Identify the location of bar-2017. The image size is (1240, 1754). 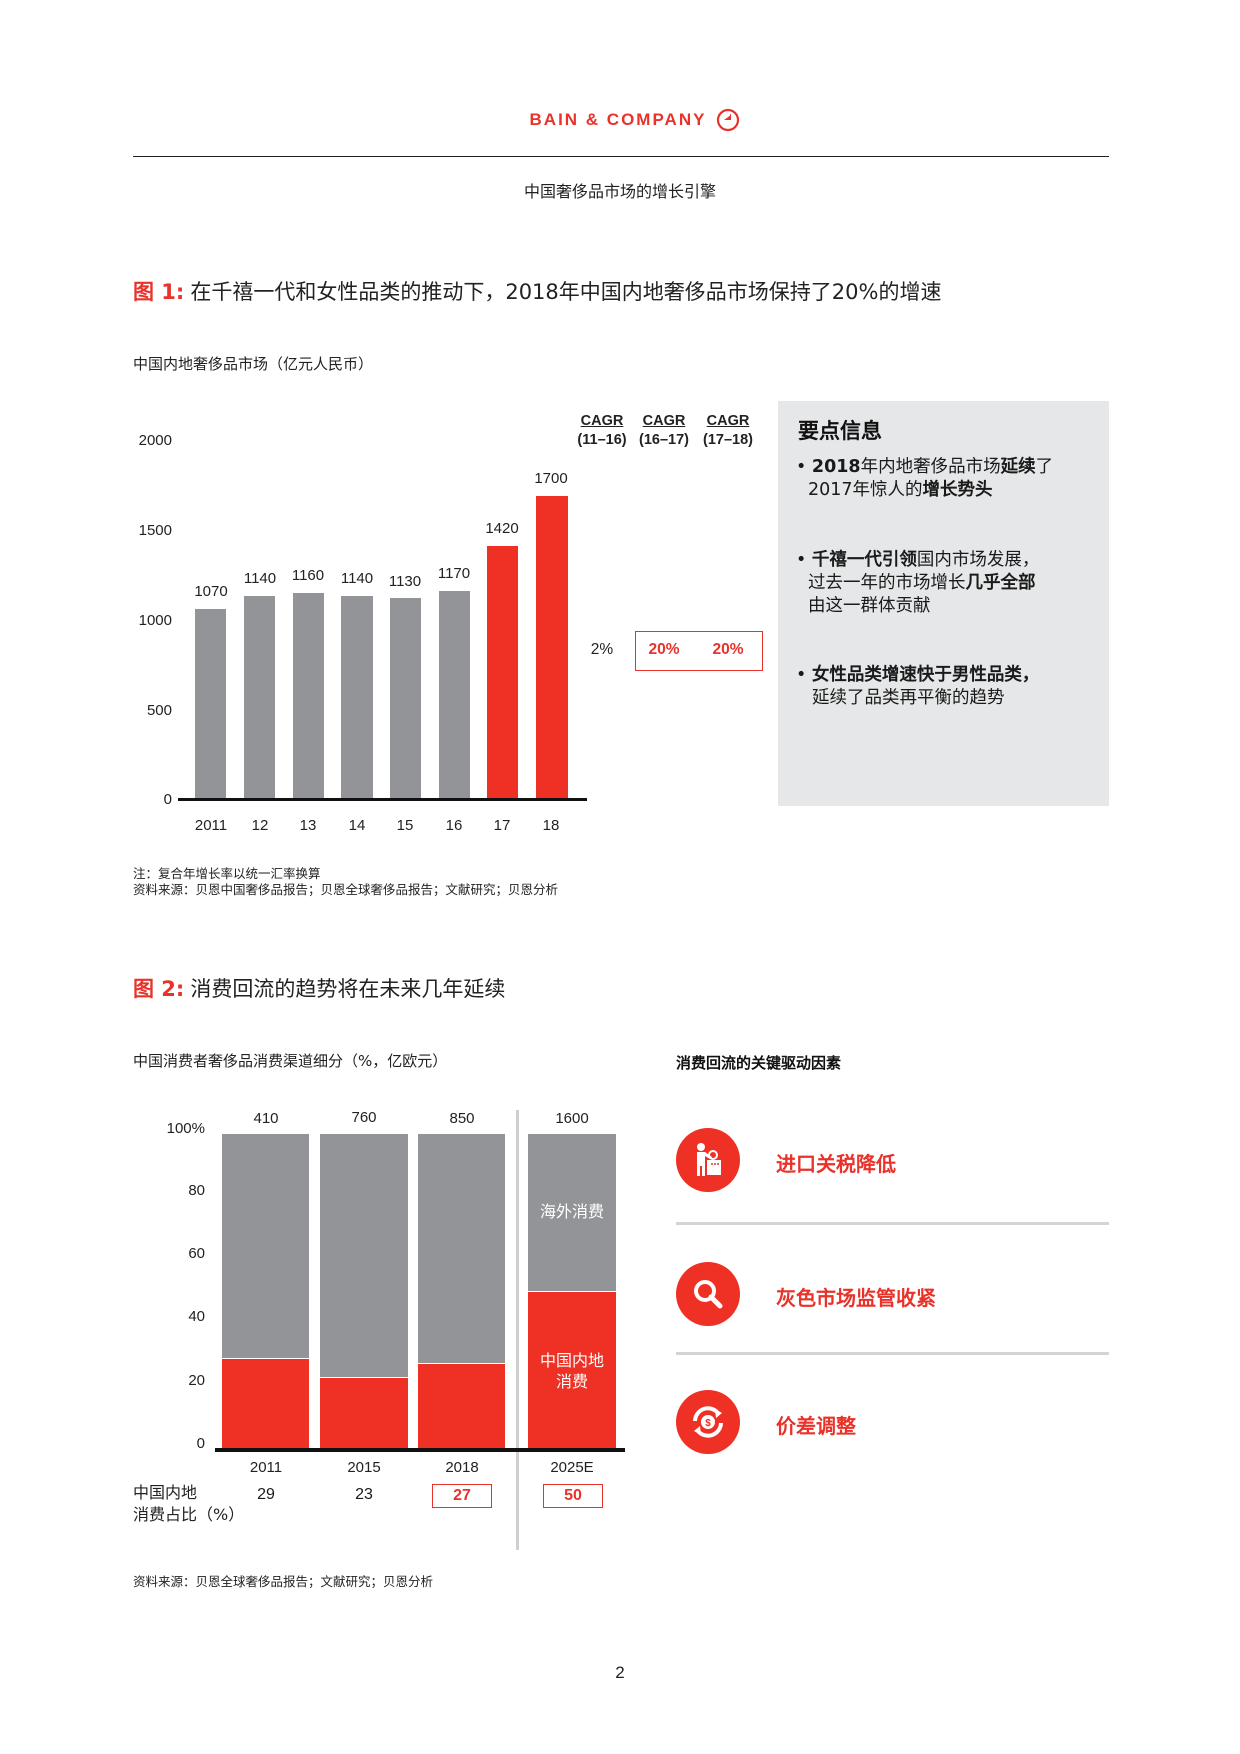
(502, 673).